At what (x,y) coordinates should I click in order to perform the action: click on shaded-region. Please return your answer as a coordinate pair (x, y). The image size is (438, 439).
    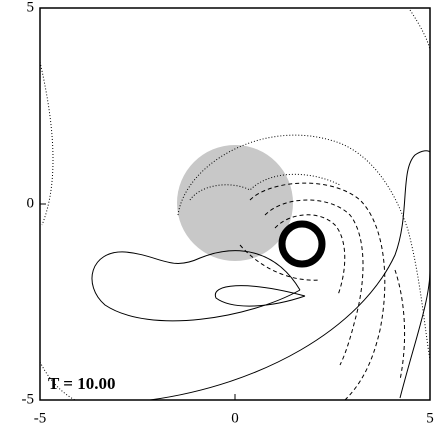
    Looking at the image, I should click on (235, 203).